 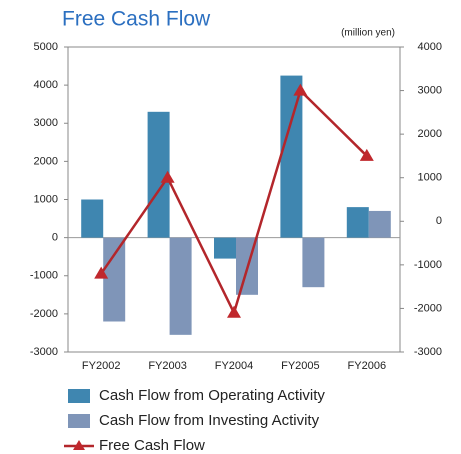 What do you see at coordinates (46, 161) in the screenshot?
I see `y-tick-label: 2000` at bounding box center [46, 161].